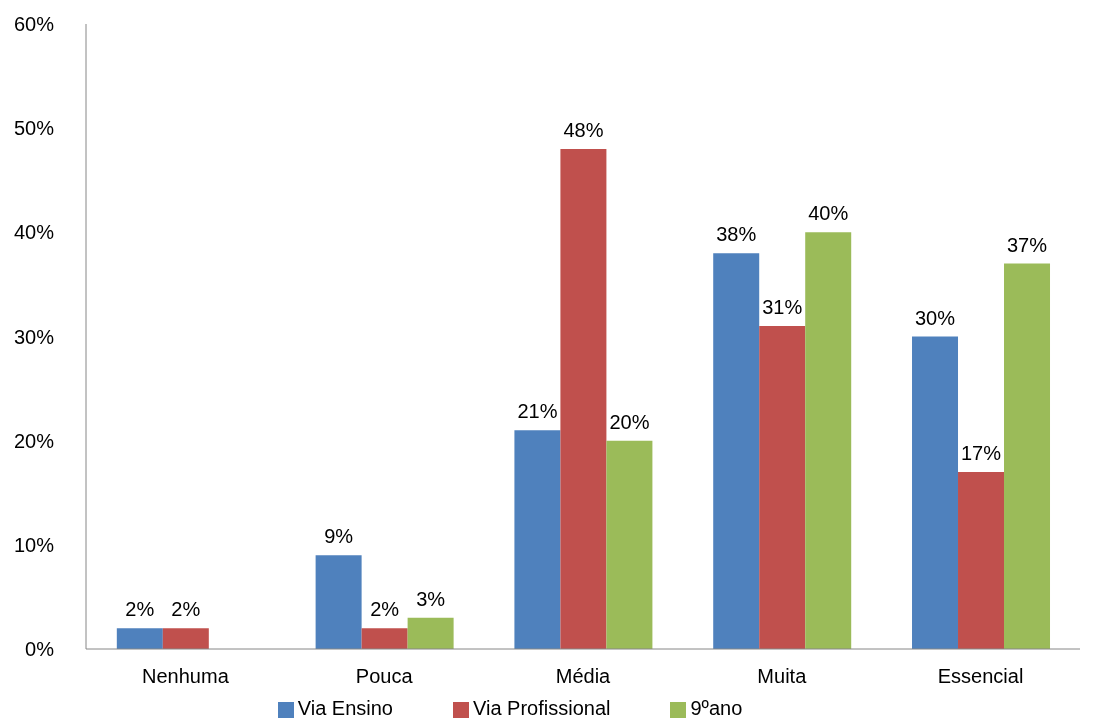  Describe the element at coordinates (34, 336) in the screenshot. I see `y-tick-label: 30%` at that location.